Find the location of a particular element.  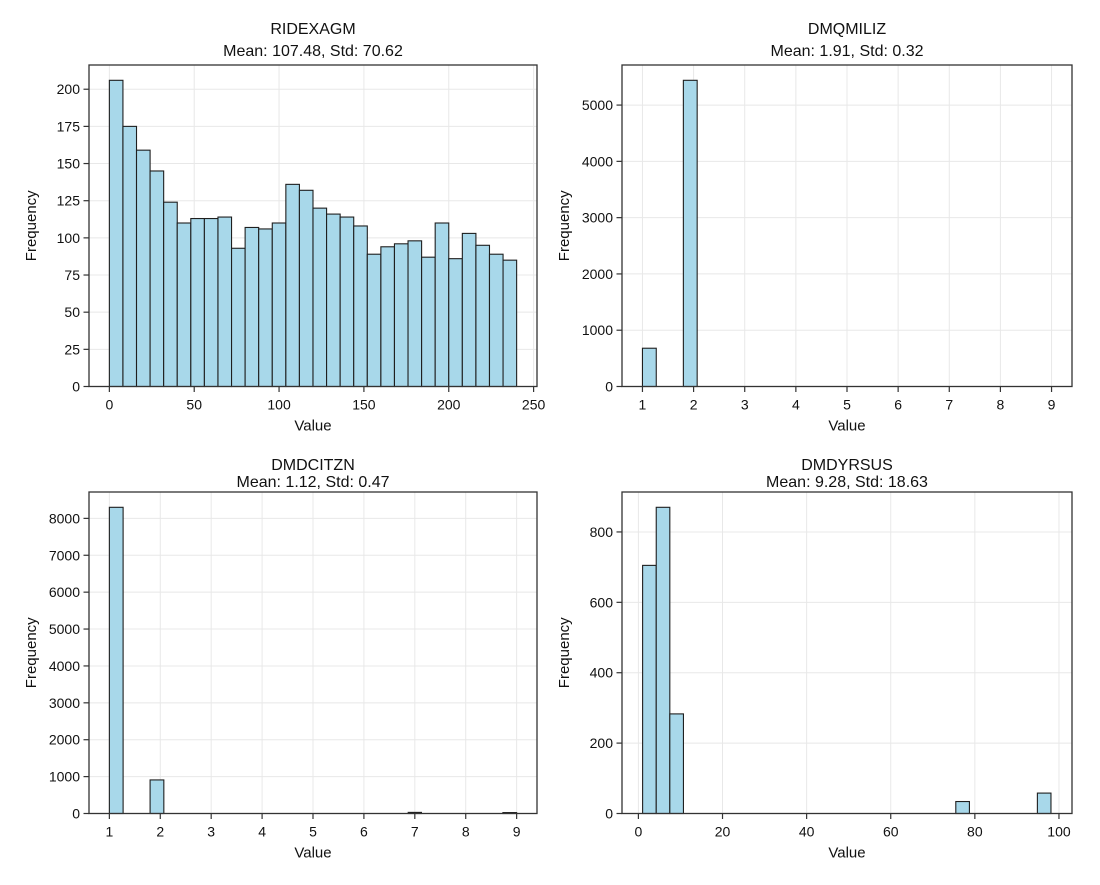

y-tick-label: 8000 is located at coordinates (64, 518).